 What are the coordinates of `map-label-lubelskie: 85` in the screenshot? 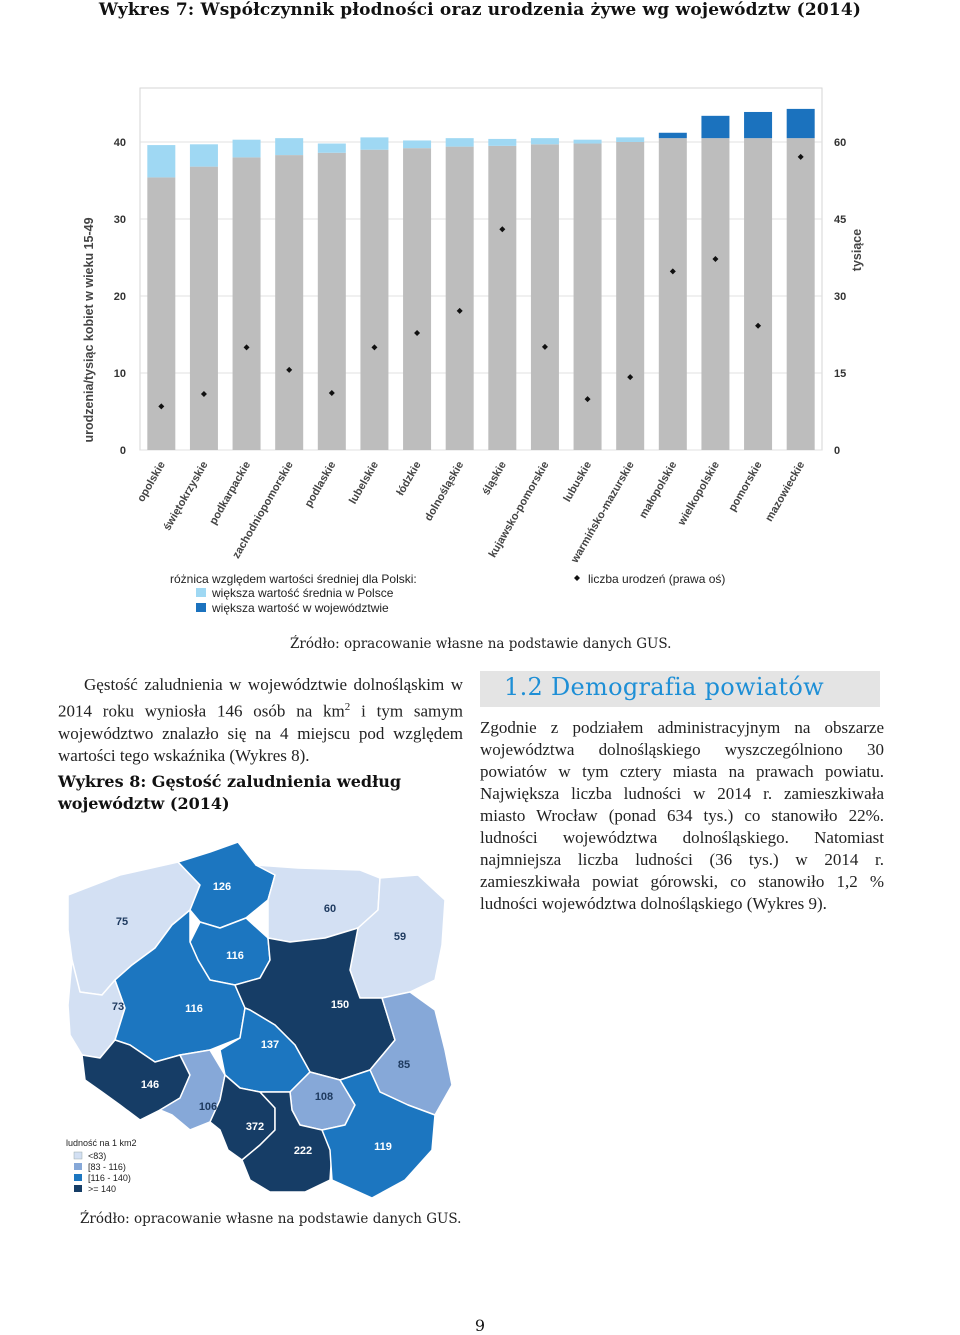 It's located at (404, 1065).